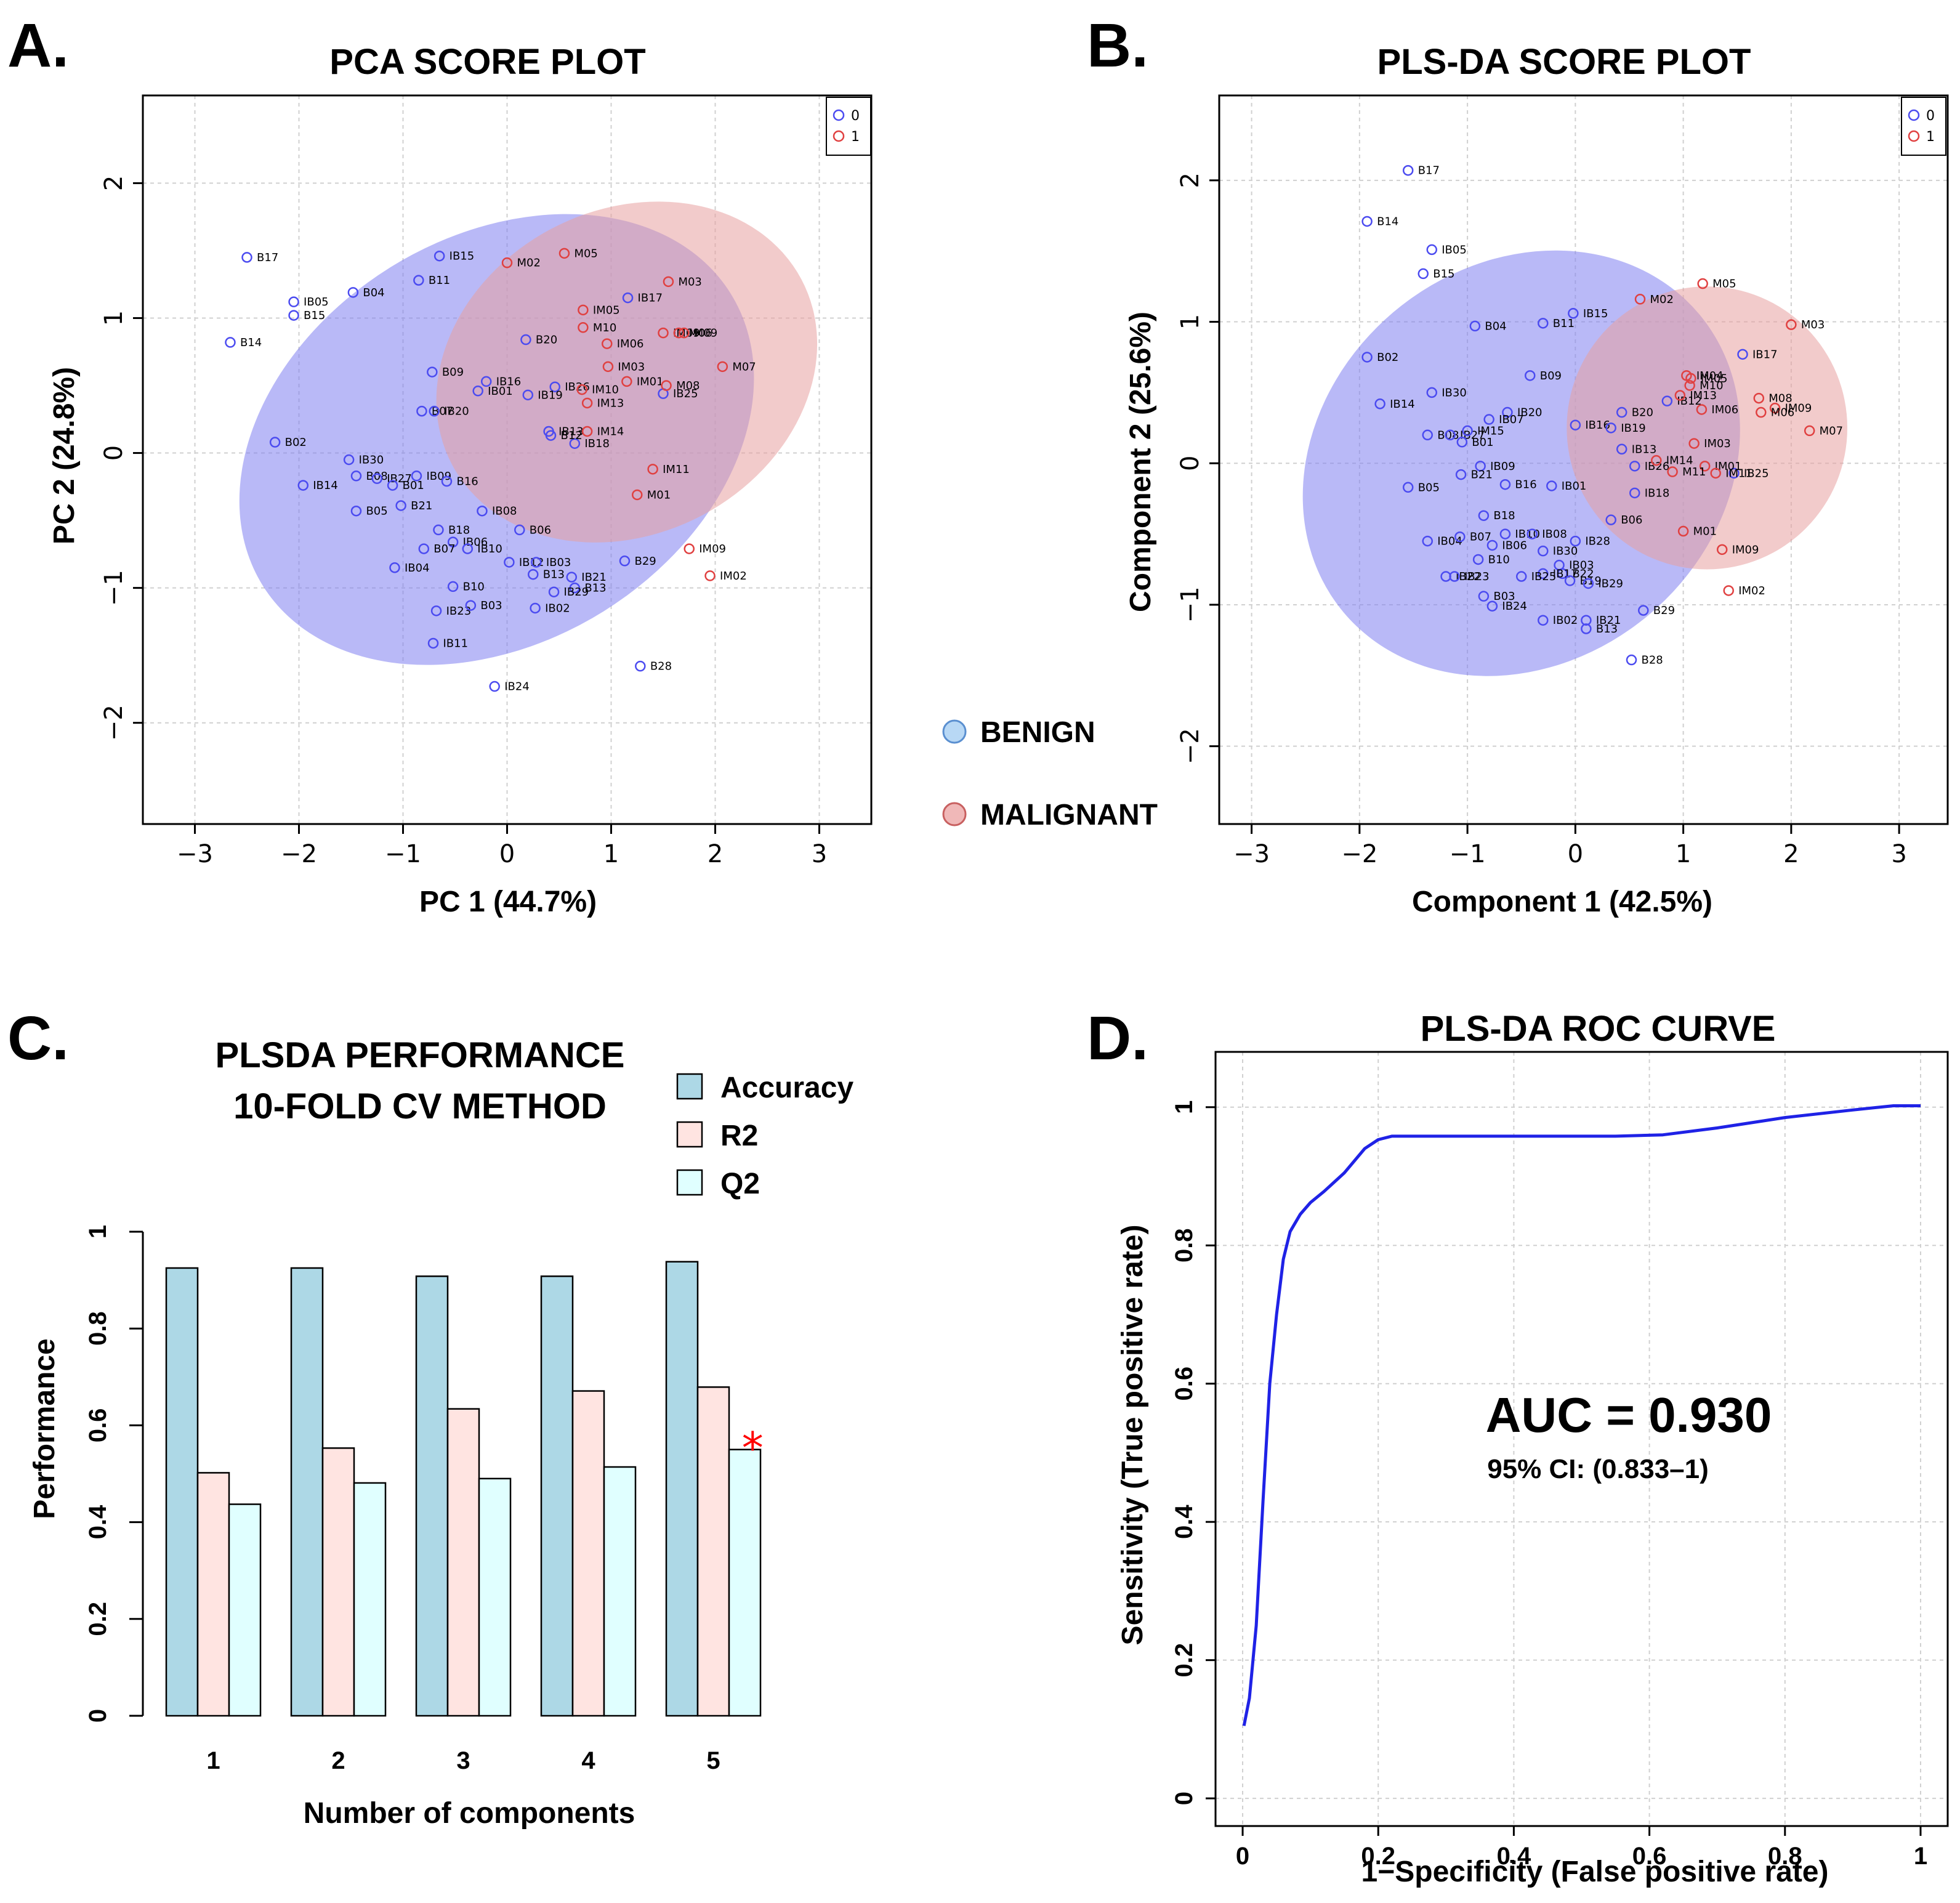  Describe the element at coordinates (716, 854) in the screenshot. I see `x-tick-label: 2` at that location.